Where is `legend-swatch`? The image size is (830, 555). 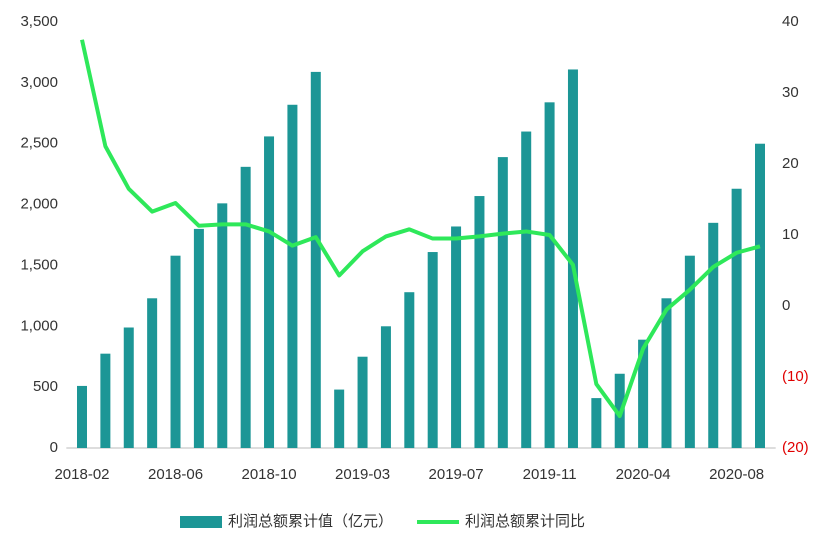
legend-swatch is located at coordinates (201, 522).